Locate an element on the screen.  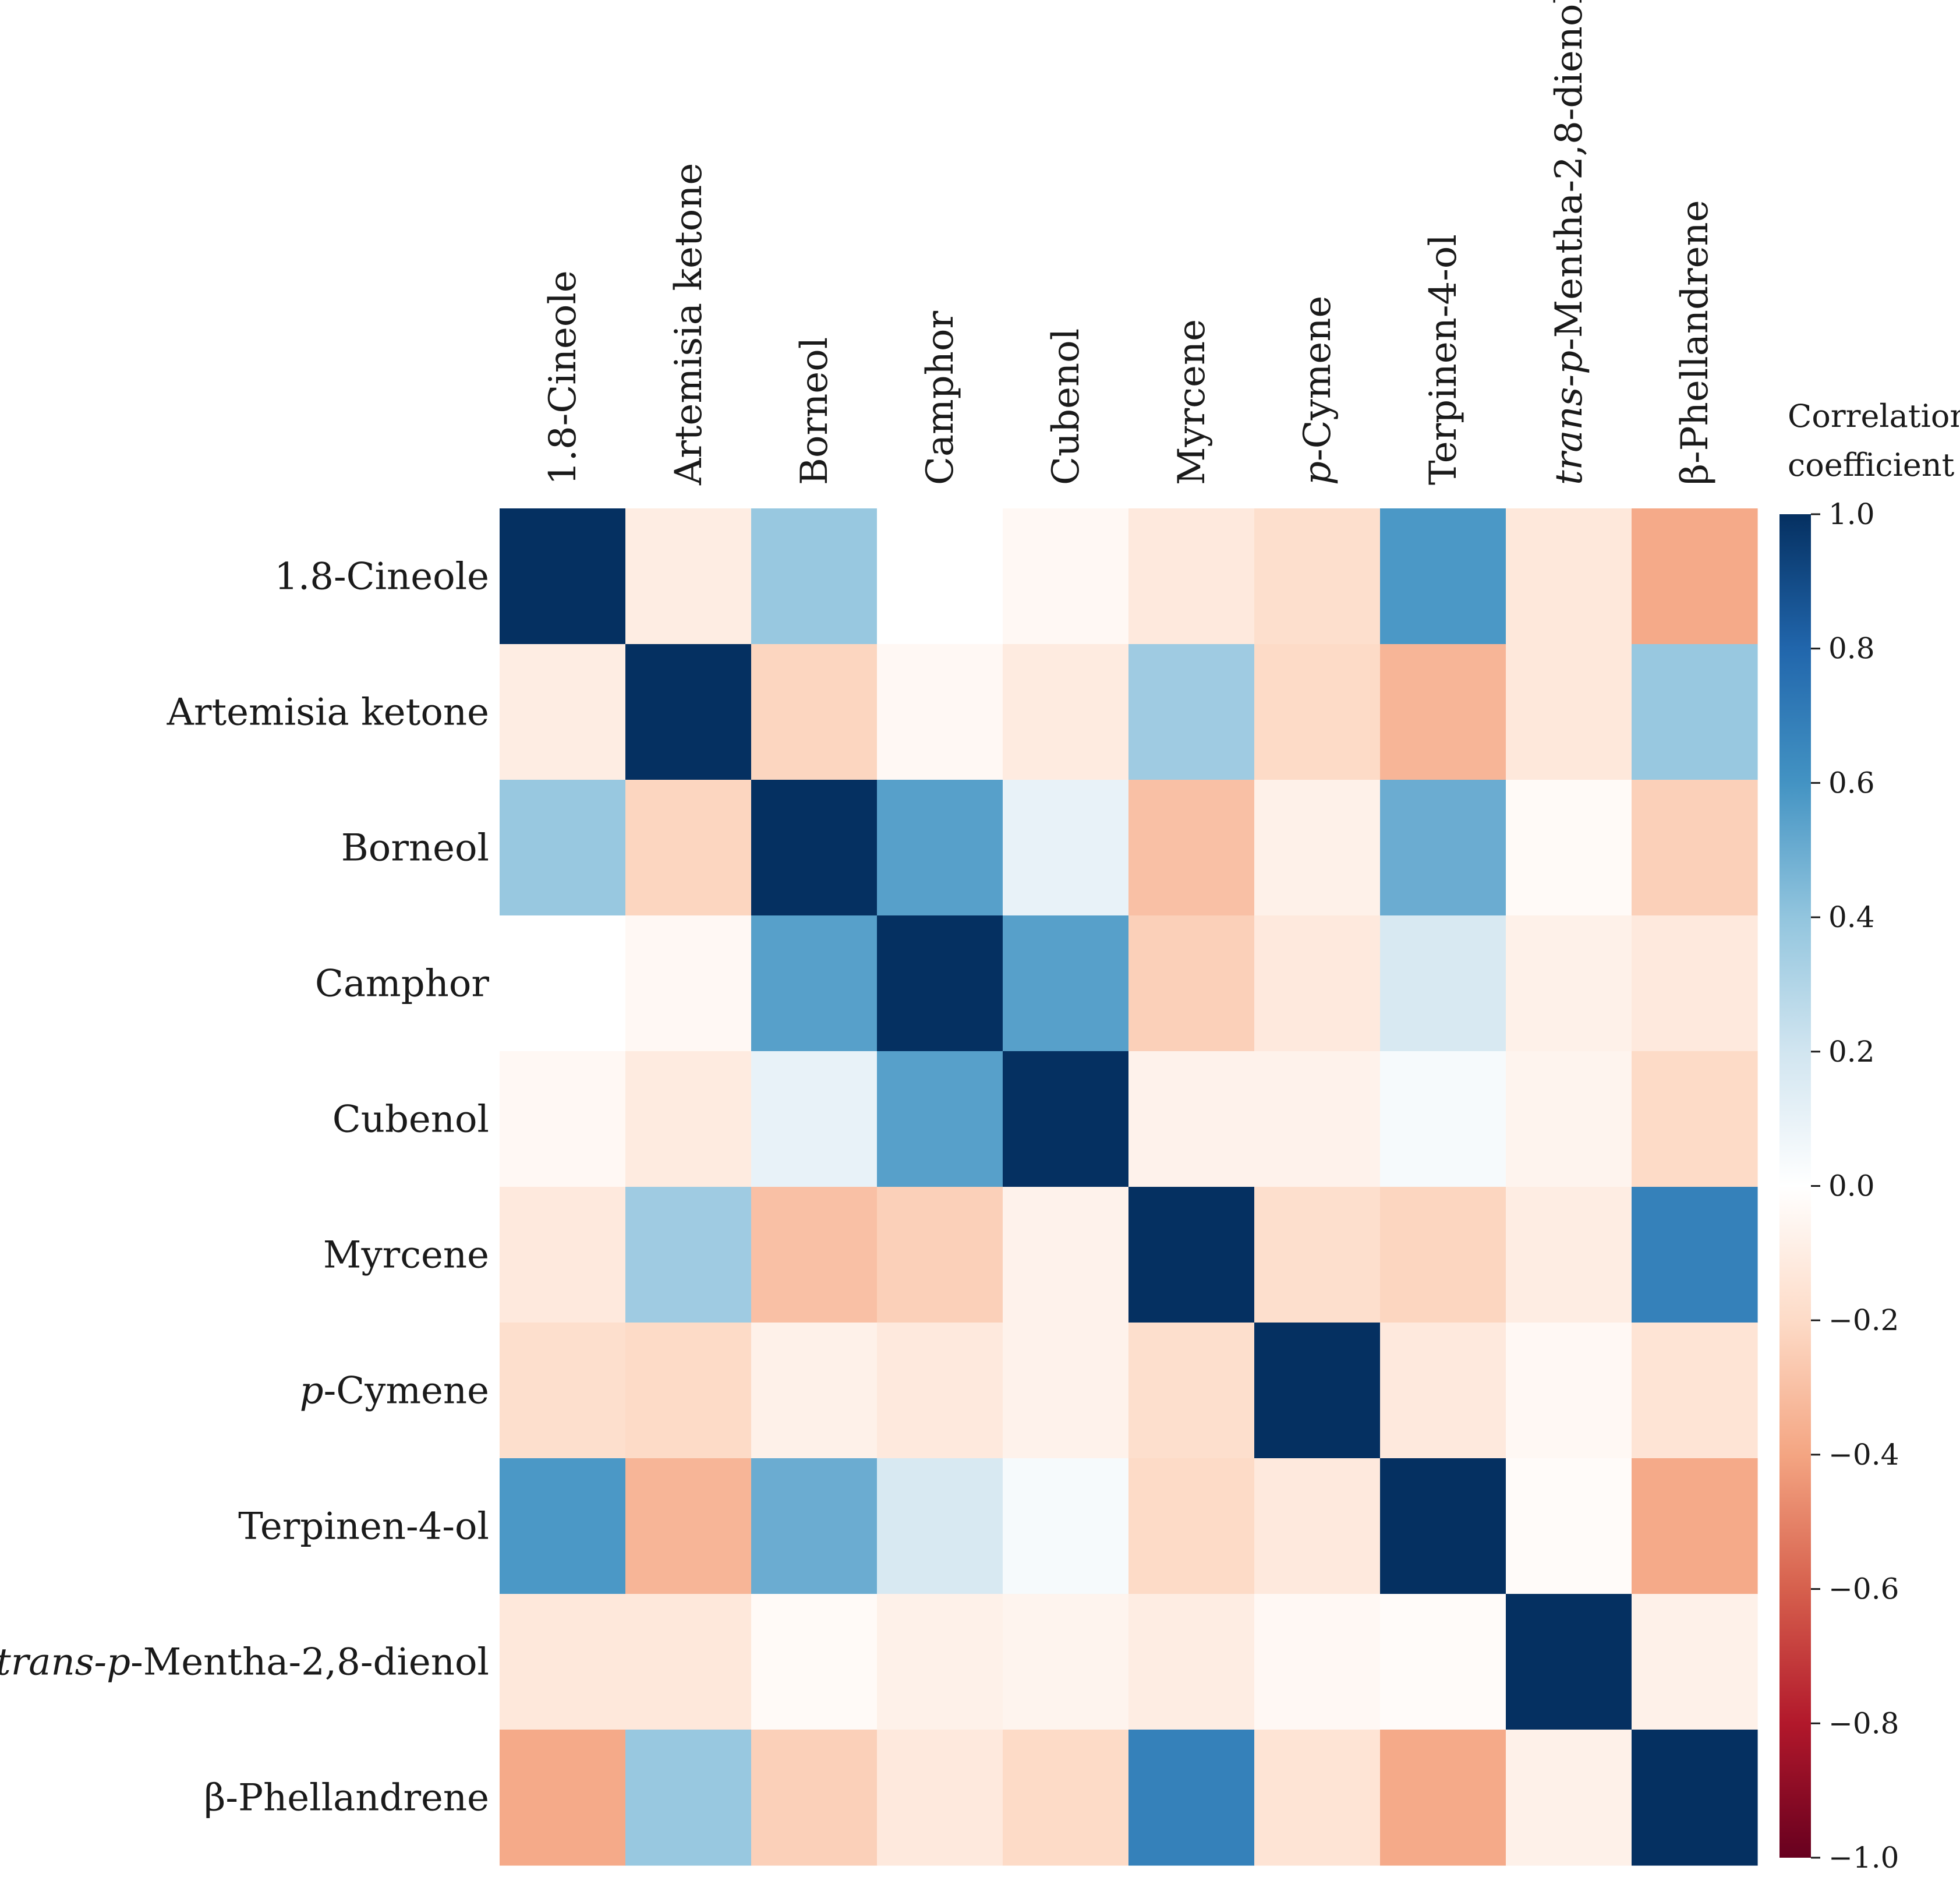
row-label: Camphor is located at coordinates (403, 984).